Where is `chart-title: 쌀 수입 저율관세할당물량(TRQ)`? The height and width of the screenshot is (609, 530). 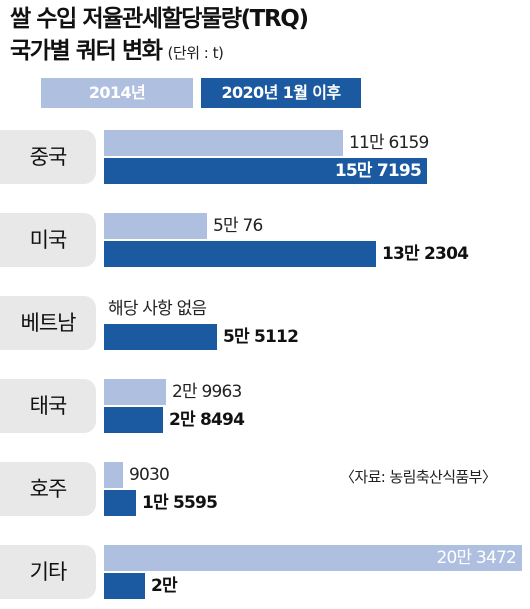
chart-title: 쌀 수입 저율관세할당물량(TRQ) is located at coordinates (159, 19).